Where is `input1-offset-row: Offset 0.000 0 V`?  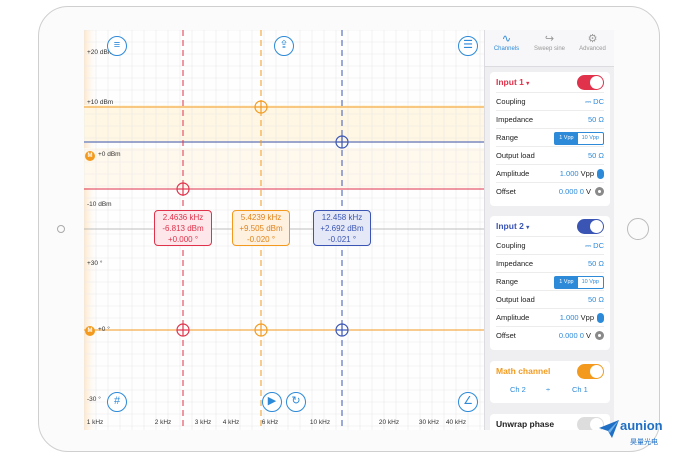
input1-offset-row: Offset 0.000 0 V is located at coordinates (550, 191).